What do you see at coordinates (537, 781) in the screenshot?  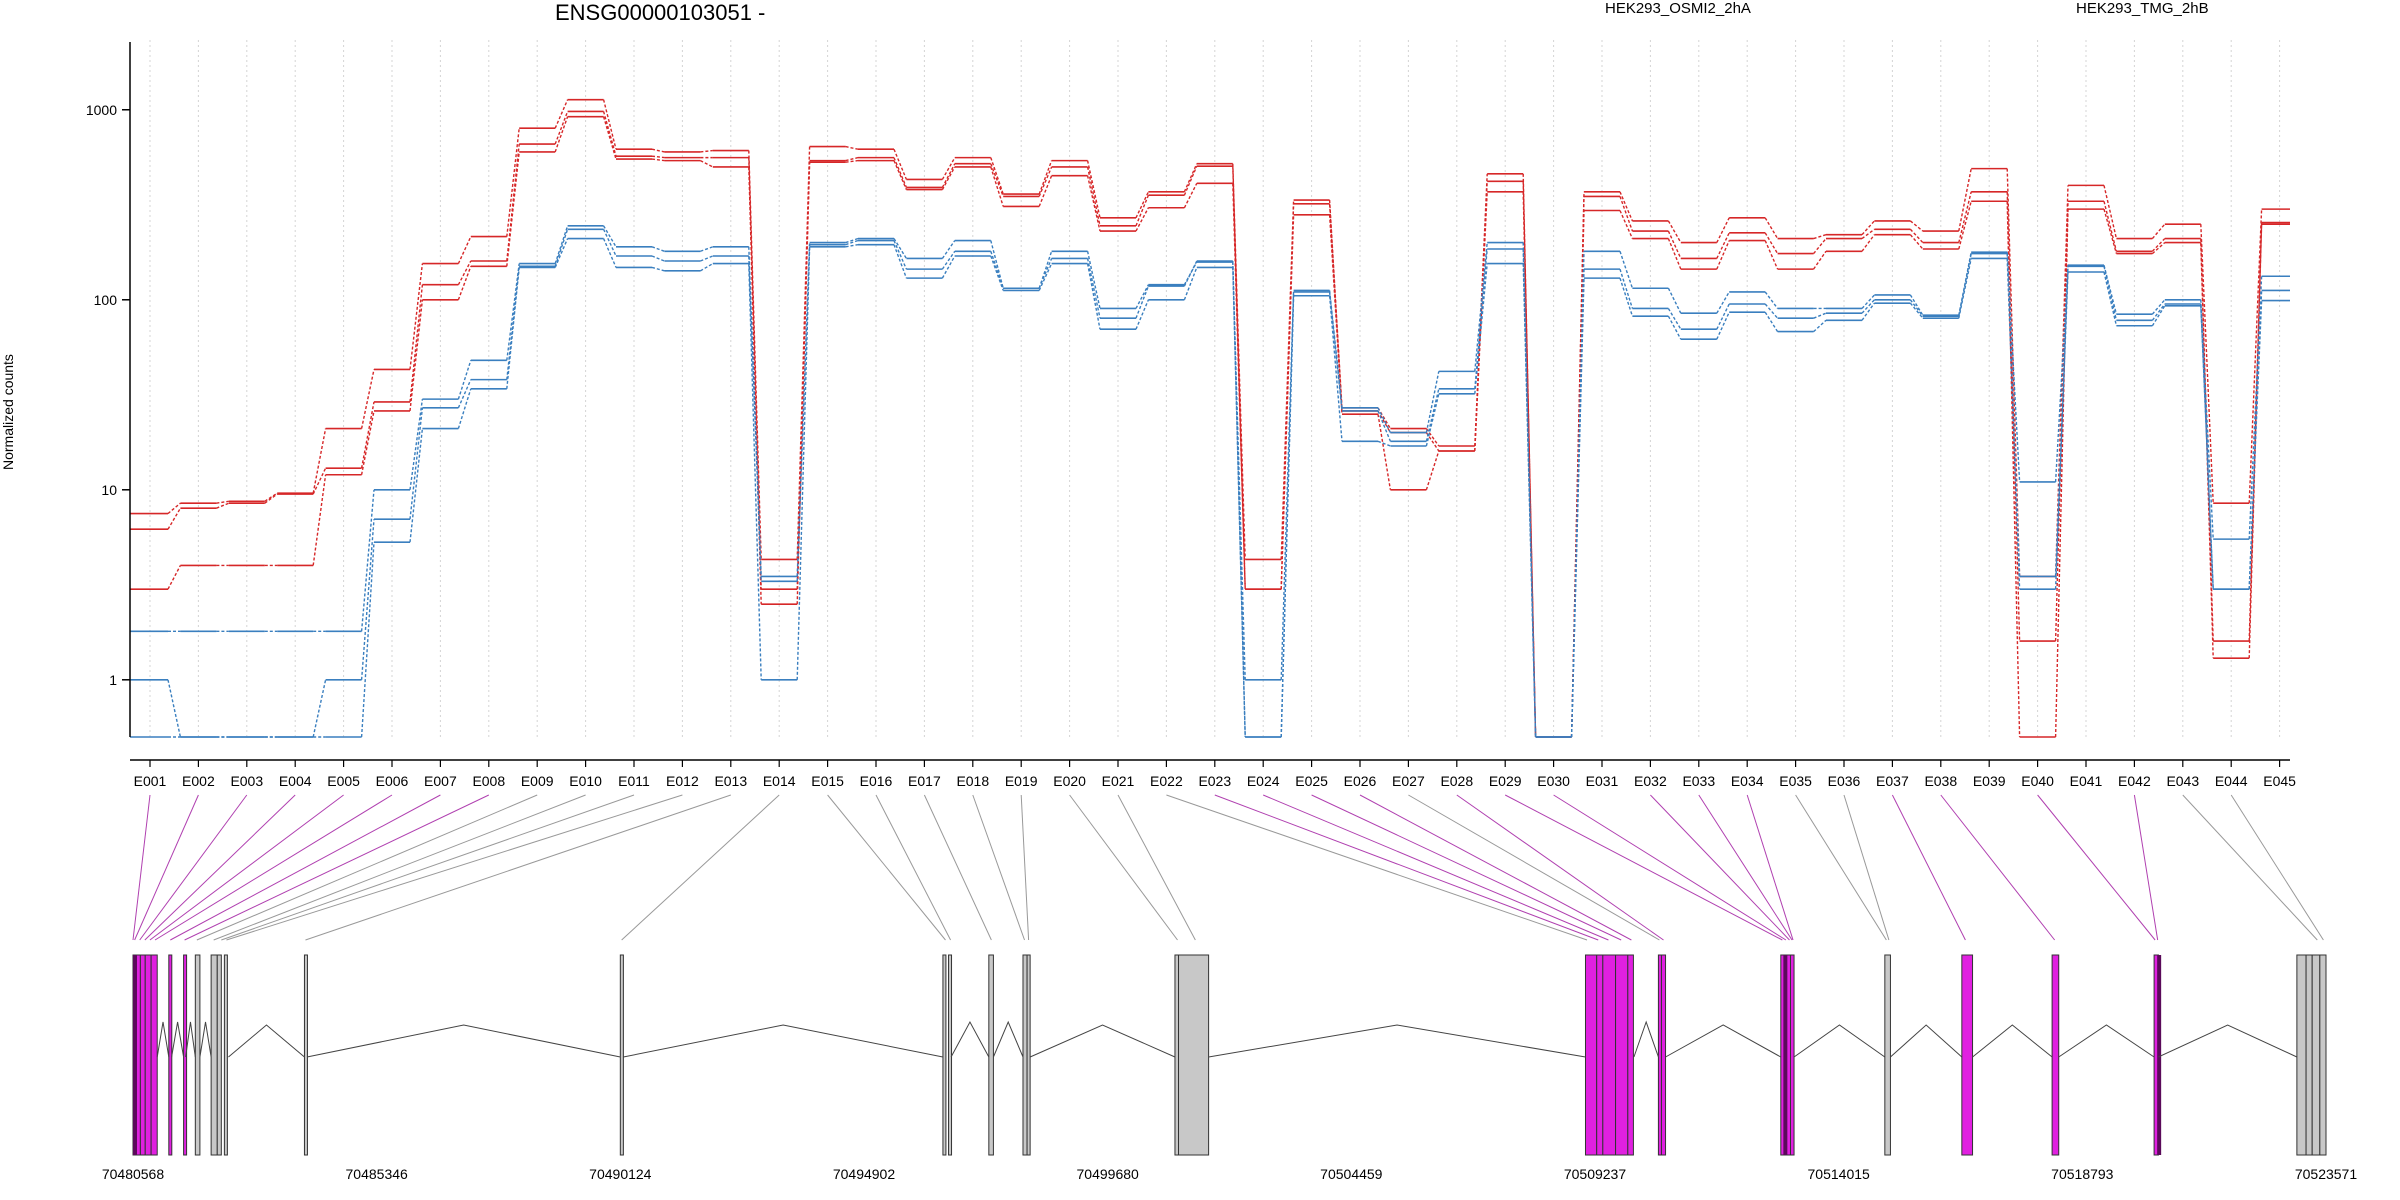 I see `x-tick-label: E009` at bounding box center [537, 781].